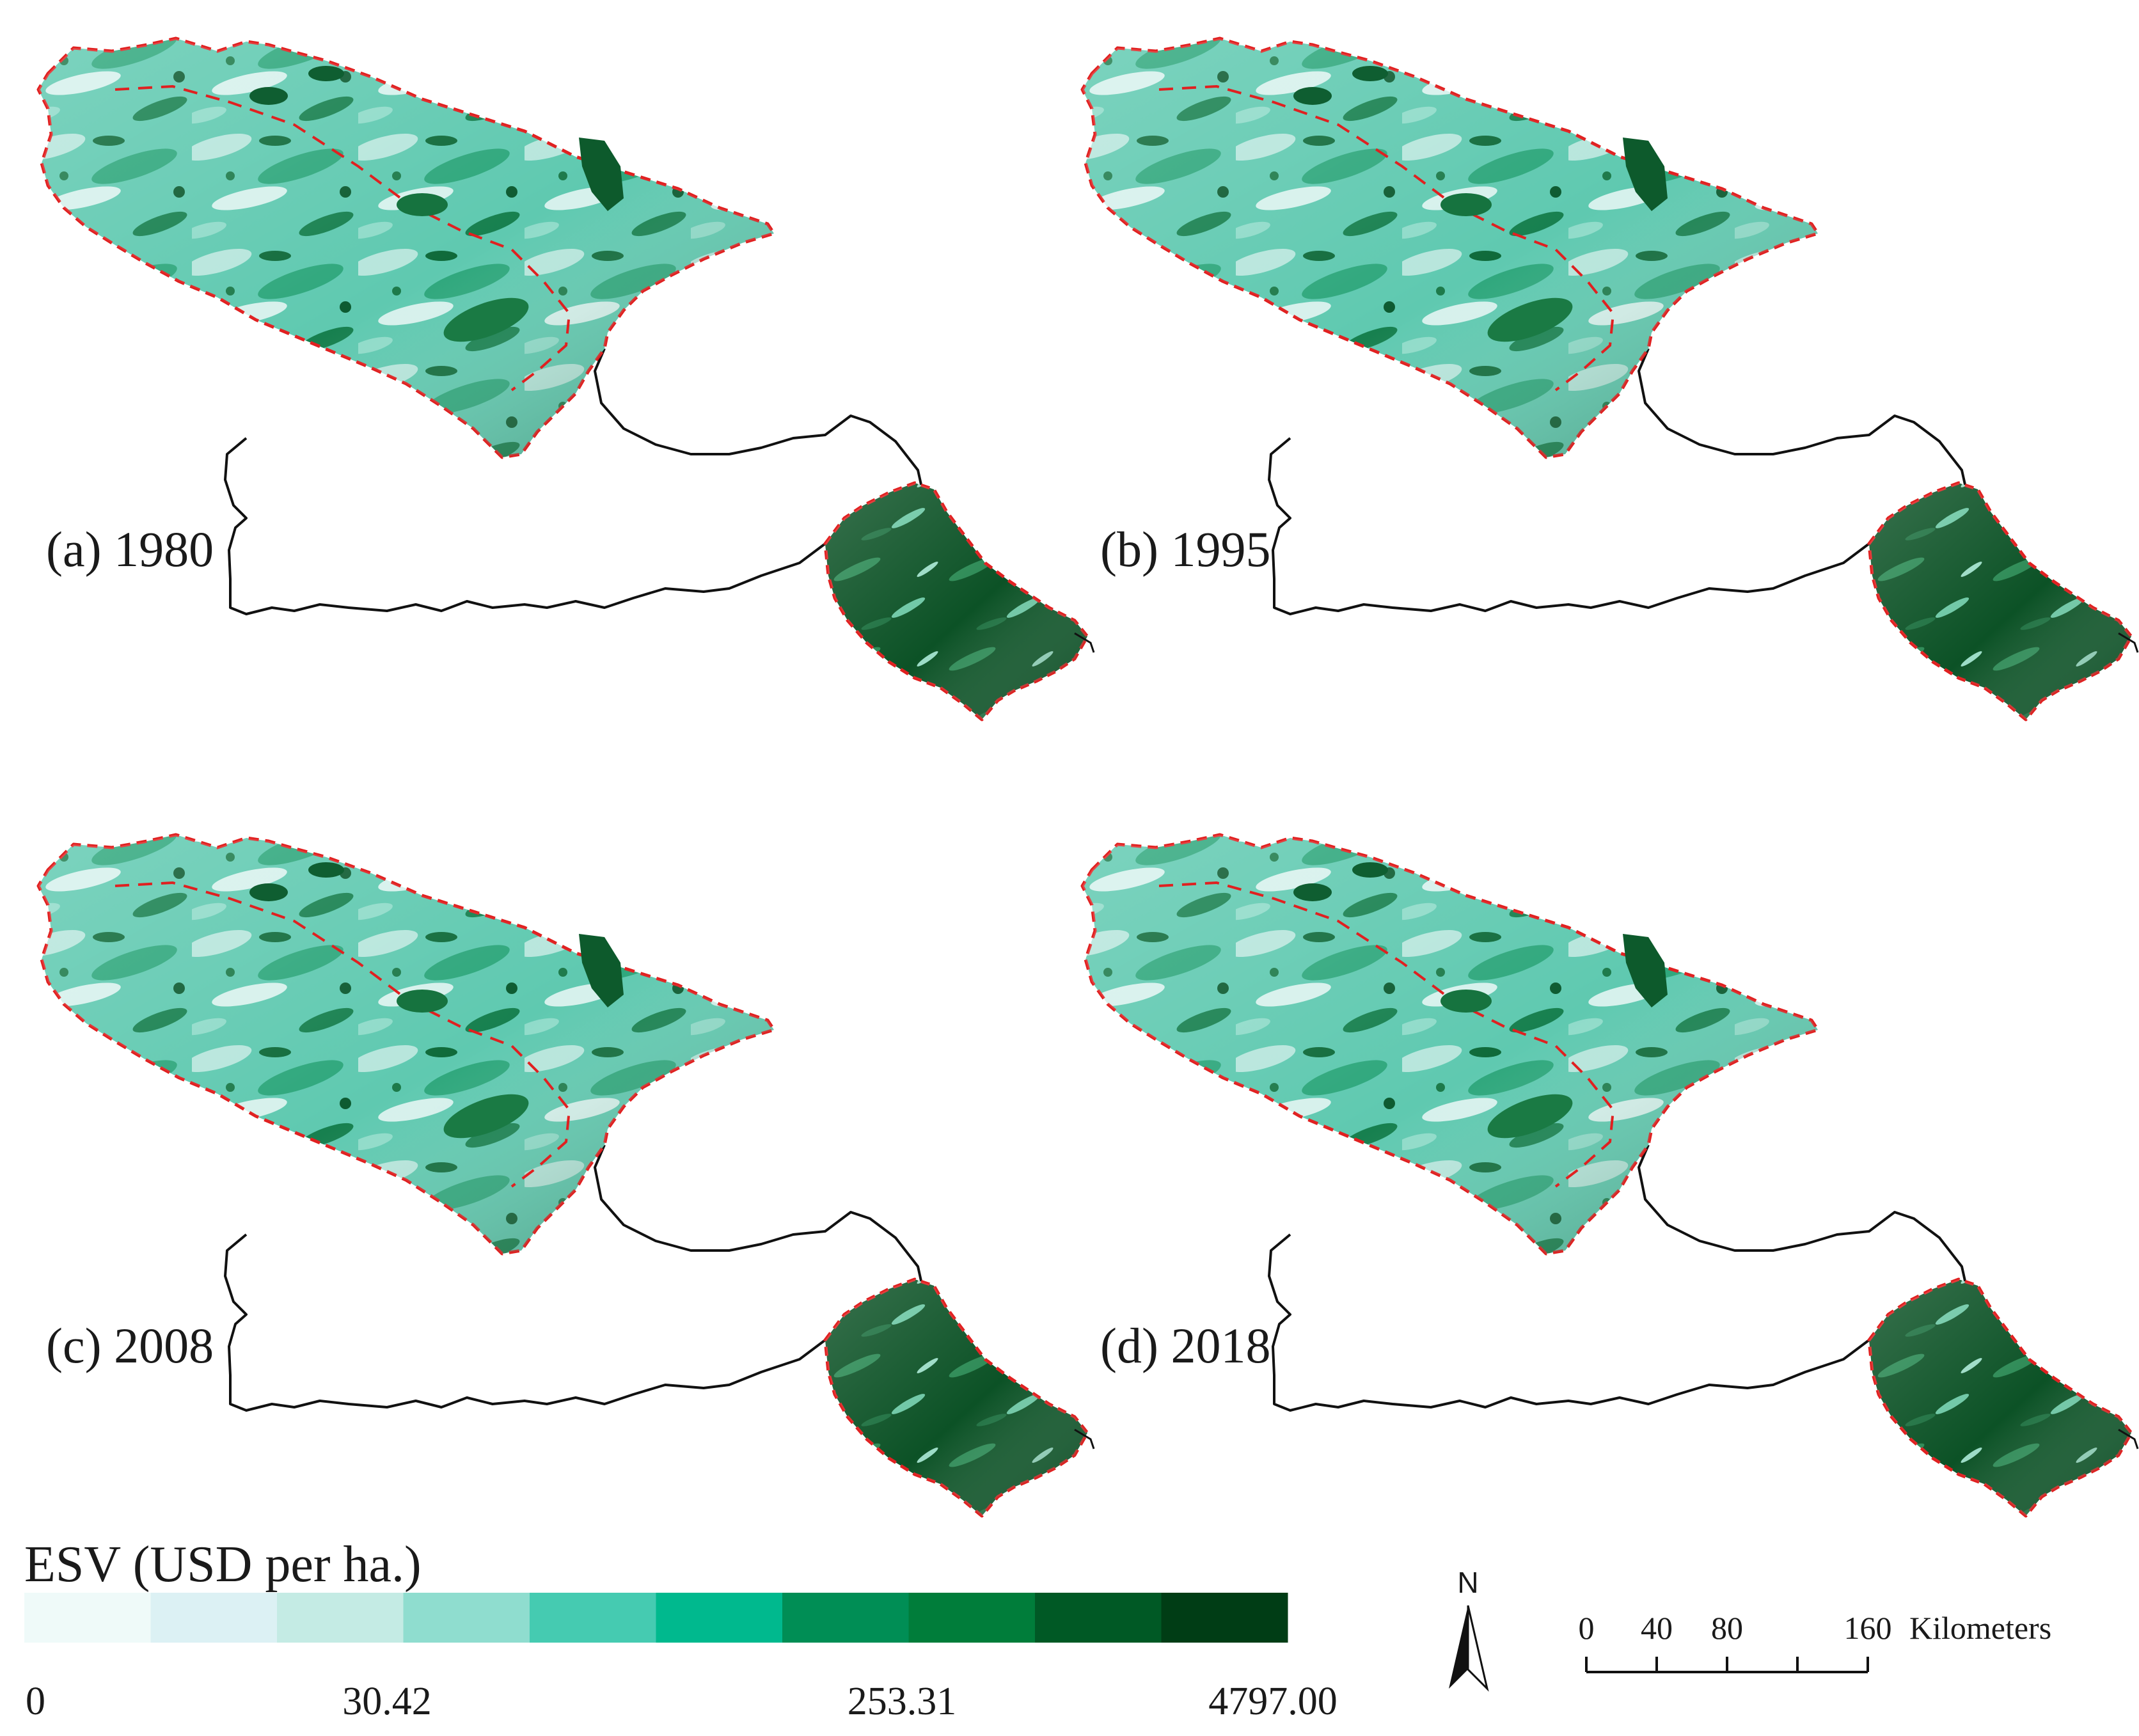  What do you see at coordinates (682, 1701) in the screenshot?
I see `legend-tick-labels: 0 30.42 253.31 4797.00` at bounding box center [682, 1701].